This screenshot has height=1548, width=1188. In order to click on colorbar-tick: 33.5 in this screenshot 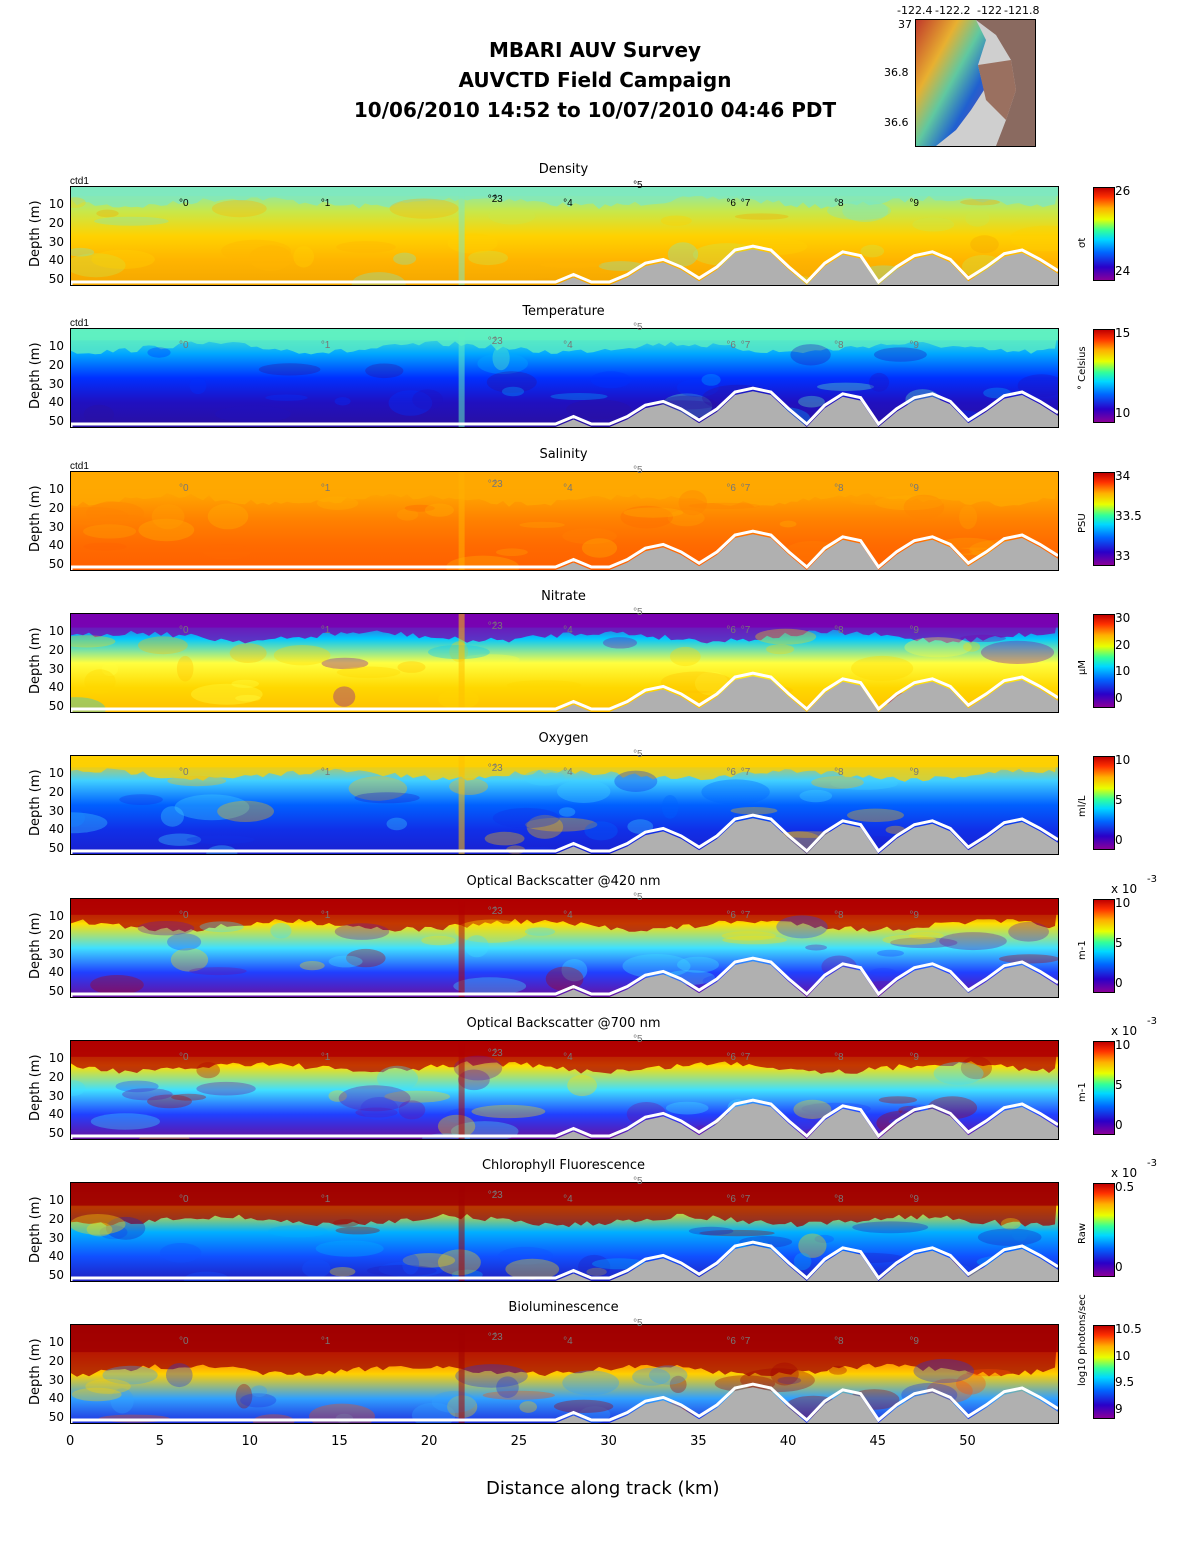, I will do `click(1128, 516)`.